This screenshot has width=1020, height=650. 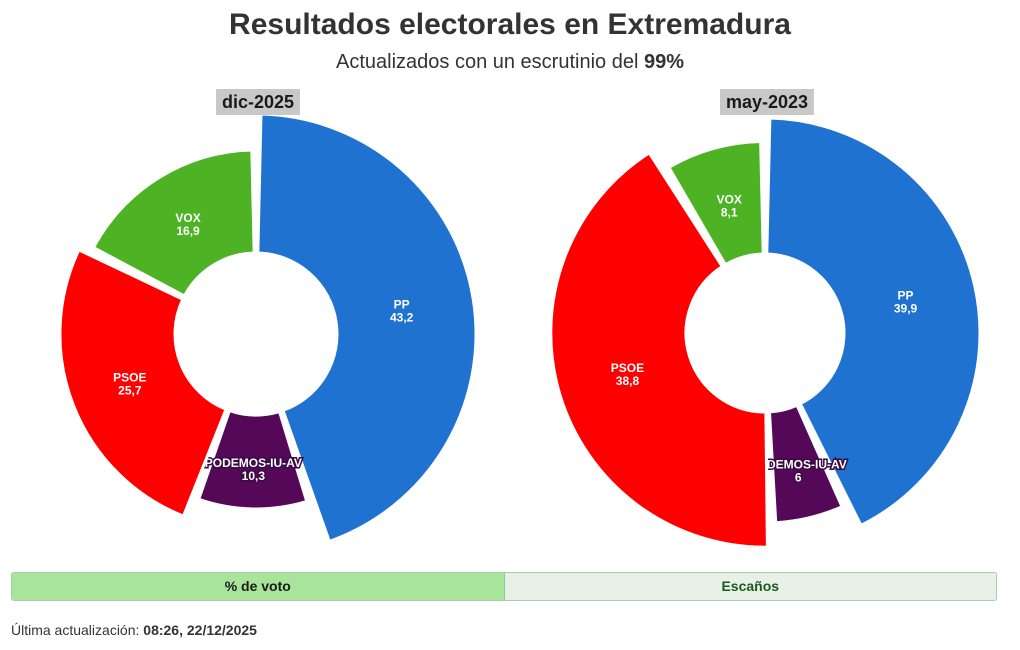 I want to click on tab-seats: Escaños, so click(x=750, y=586).